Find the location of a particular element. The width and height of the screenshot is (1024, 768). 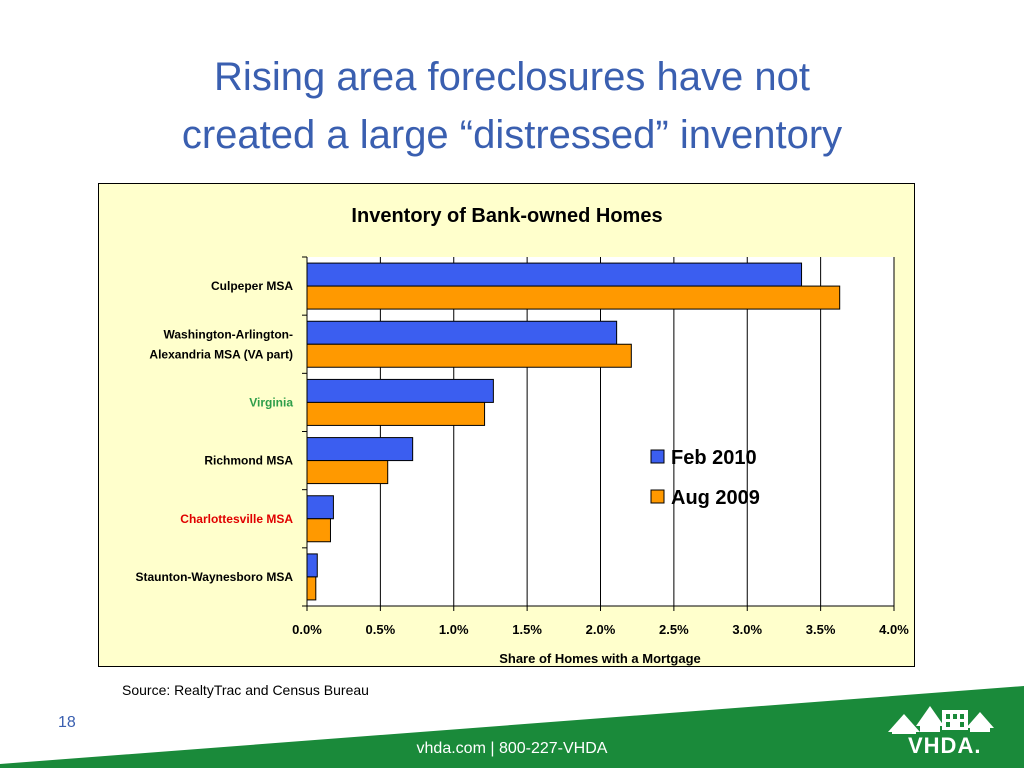

category-label: Washington-Arlington- is located at coordinates (228, 334).